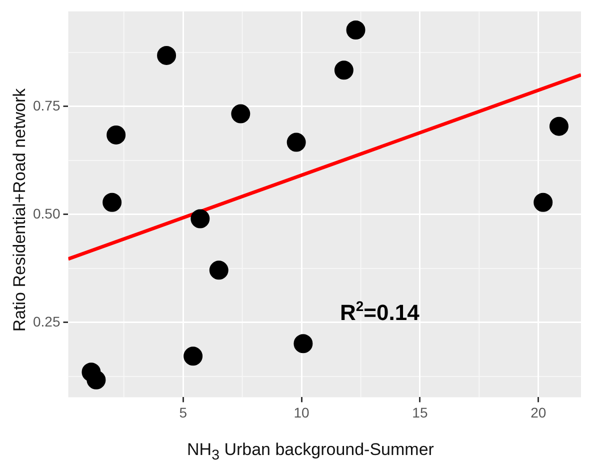 Image resolution: width=591 pixels, height=471 pixels. Describe the element at coordinates (302, 412) in the screenshot. I see `x-tick-label: 10` at that location.